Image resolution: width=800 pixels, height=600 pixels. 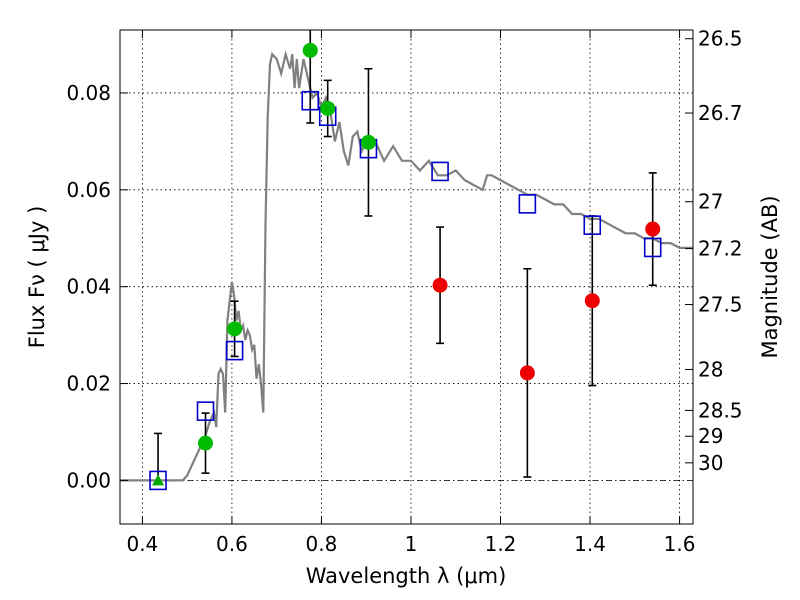 I want to click on x-axis-label: Wavelength λ (μm), so click(x=406, y=576).